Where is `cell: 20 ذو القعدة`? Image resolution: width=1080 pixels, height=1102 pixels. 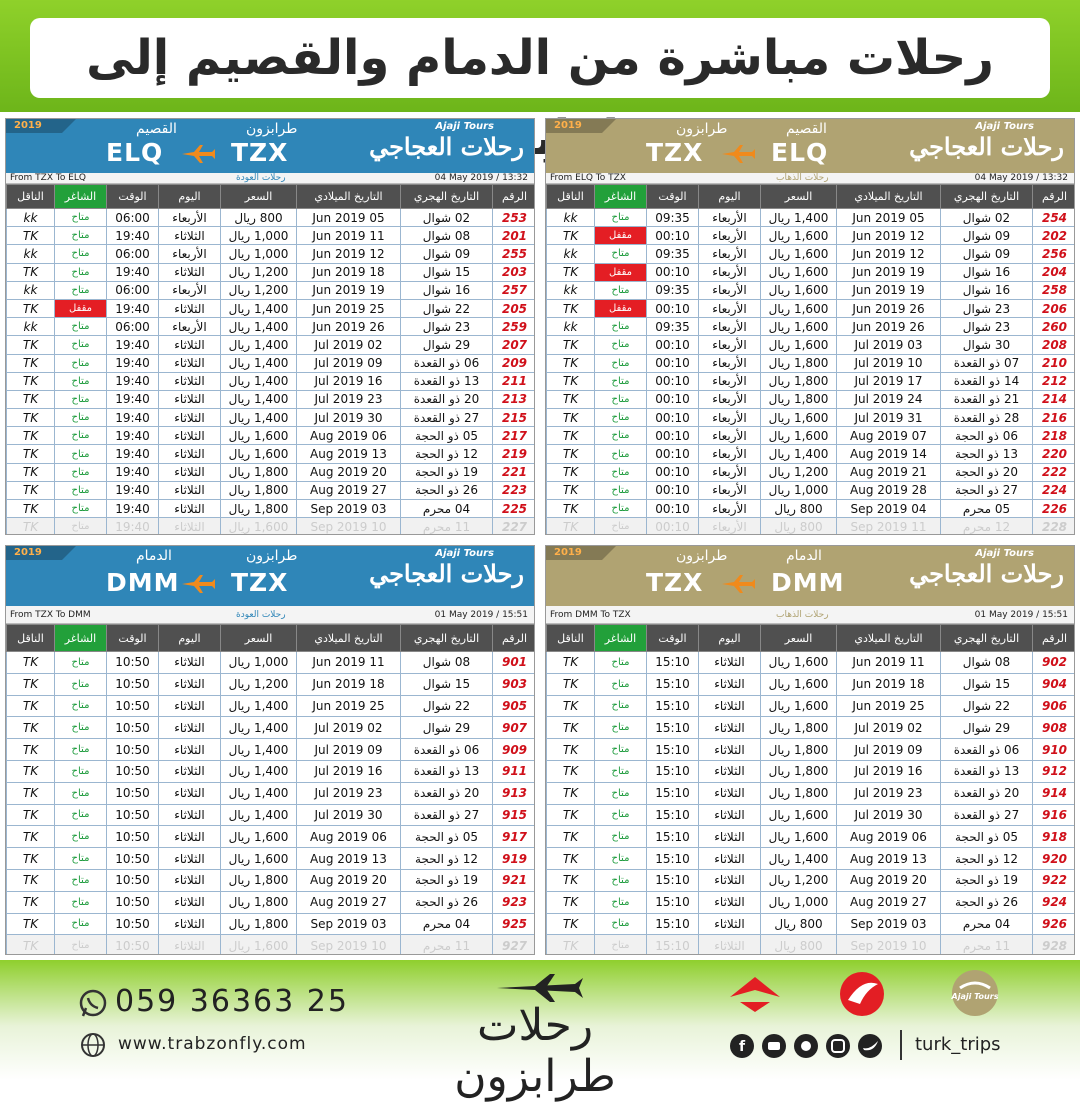
cell: 20 ذو القعدة is located at coordinates (986, 793).